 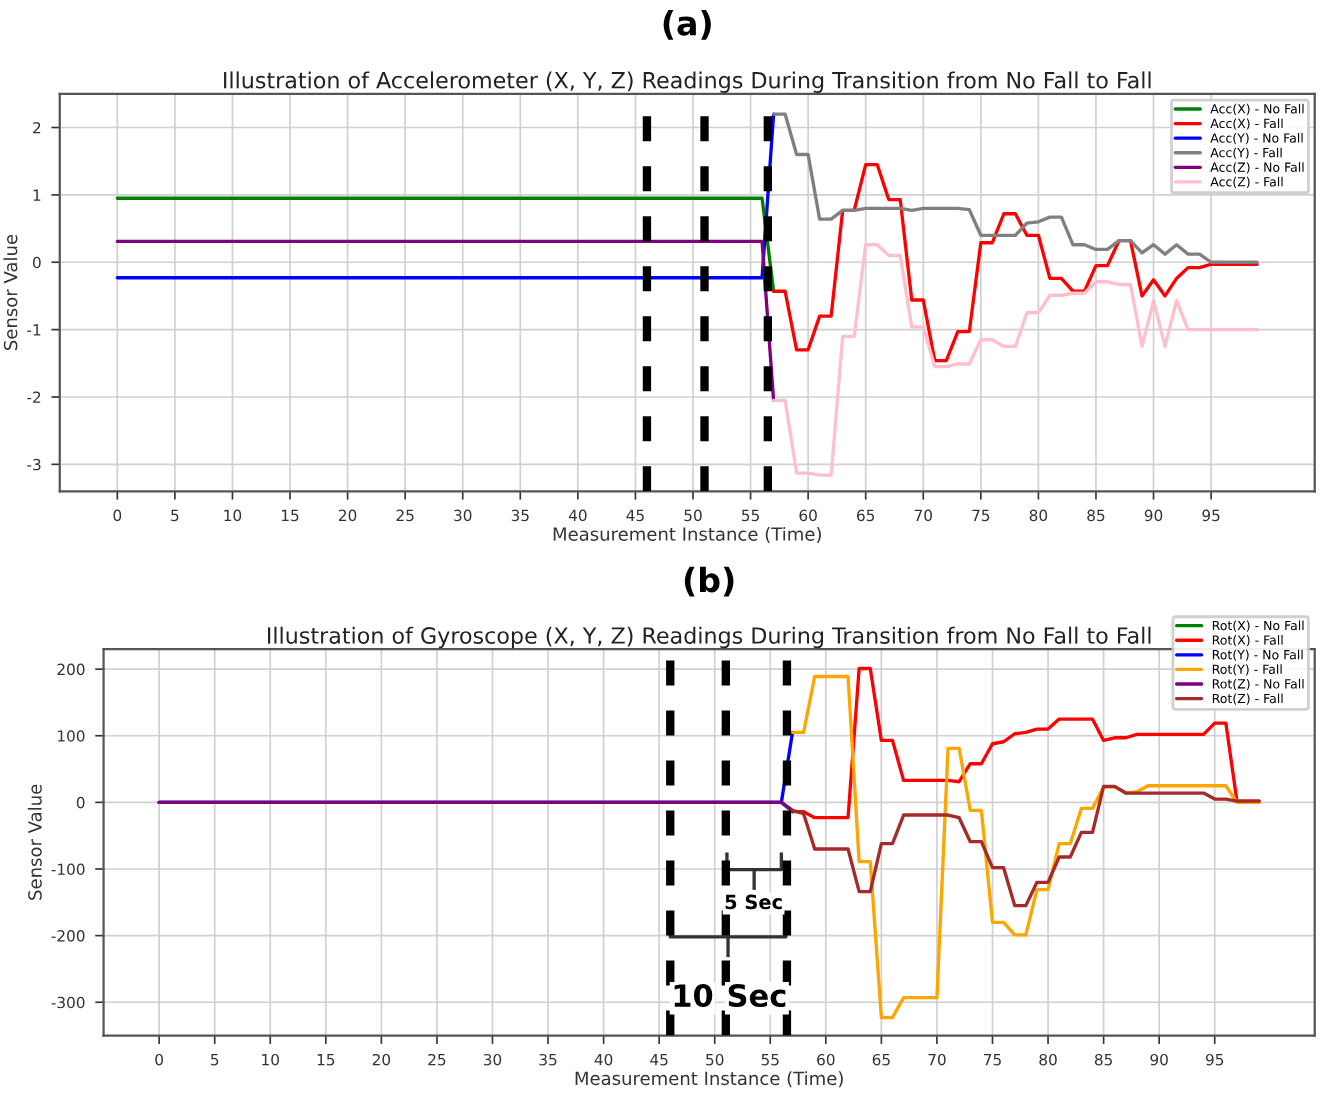 What do you see at coordinates (687, 24) in the screenshot?
I see `chart-title: (a)` at bounding box center [687, 24].